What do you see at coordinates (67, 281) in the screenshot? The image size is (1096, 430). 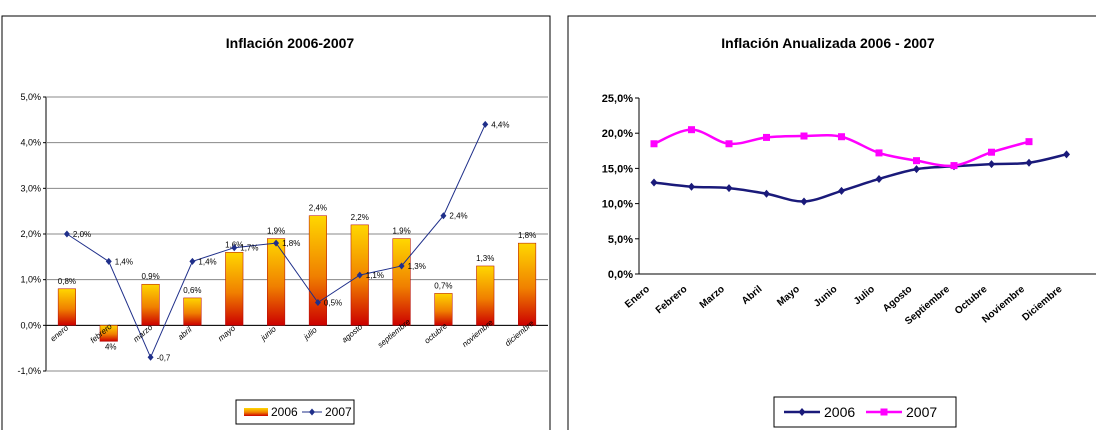 I see `chart1-bar-label: 0,8%` at bounding box center [67, 281].